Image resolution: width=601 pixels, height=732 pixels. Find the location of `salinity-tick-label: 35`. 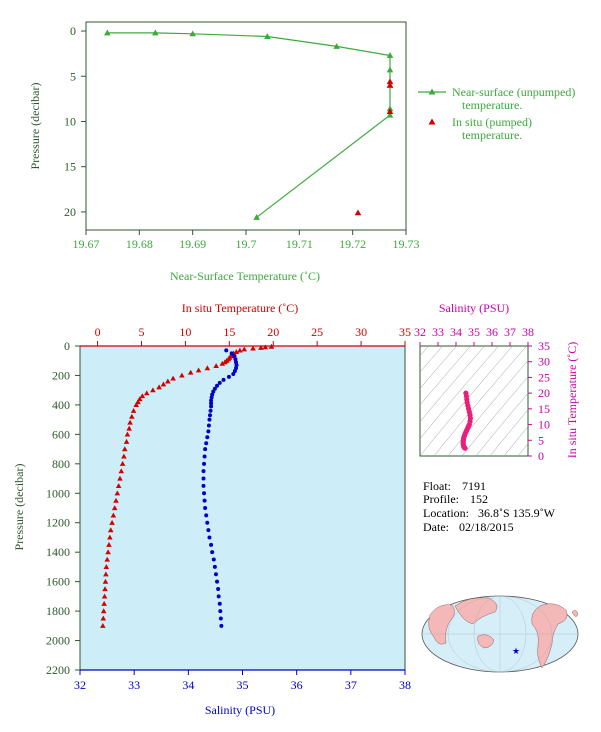

salinity-tick-label: 35 is located at coordinates (243, 685).